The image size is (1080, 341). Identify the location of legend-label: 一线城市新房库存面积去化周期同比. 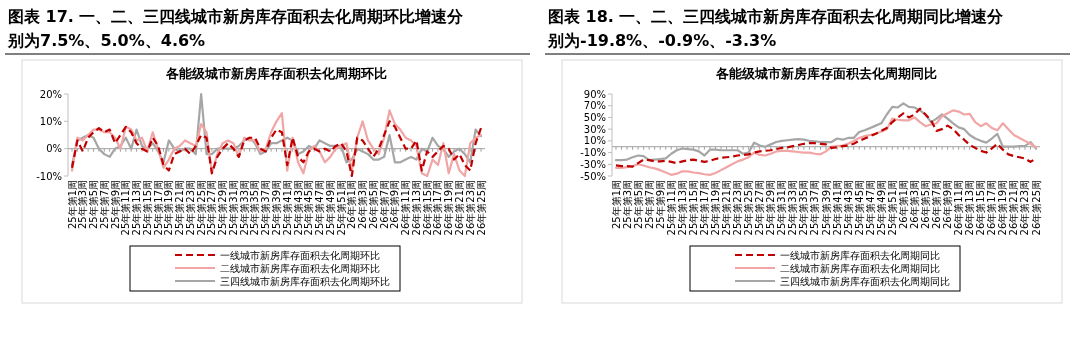
(860, 255).